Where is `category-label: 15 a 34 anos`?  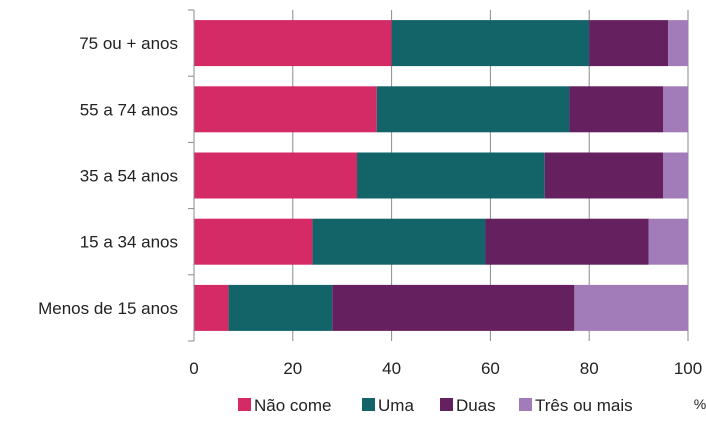
category-label: 15 a 34 anos is located at coordinates (129, 242).